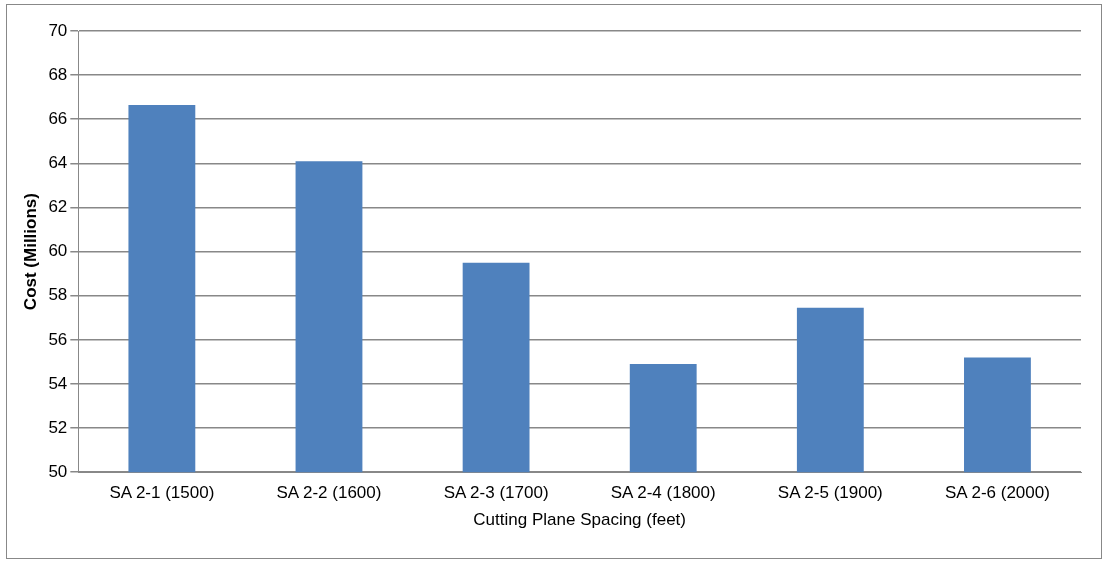  I want to click on y-tick-label: 60, so click(58, 251).